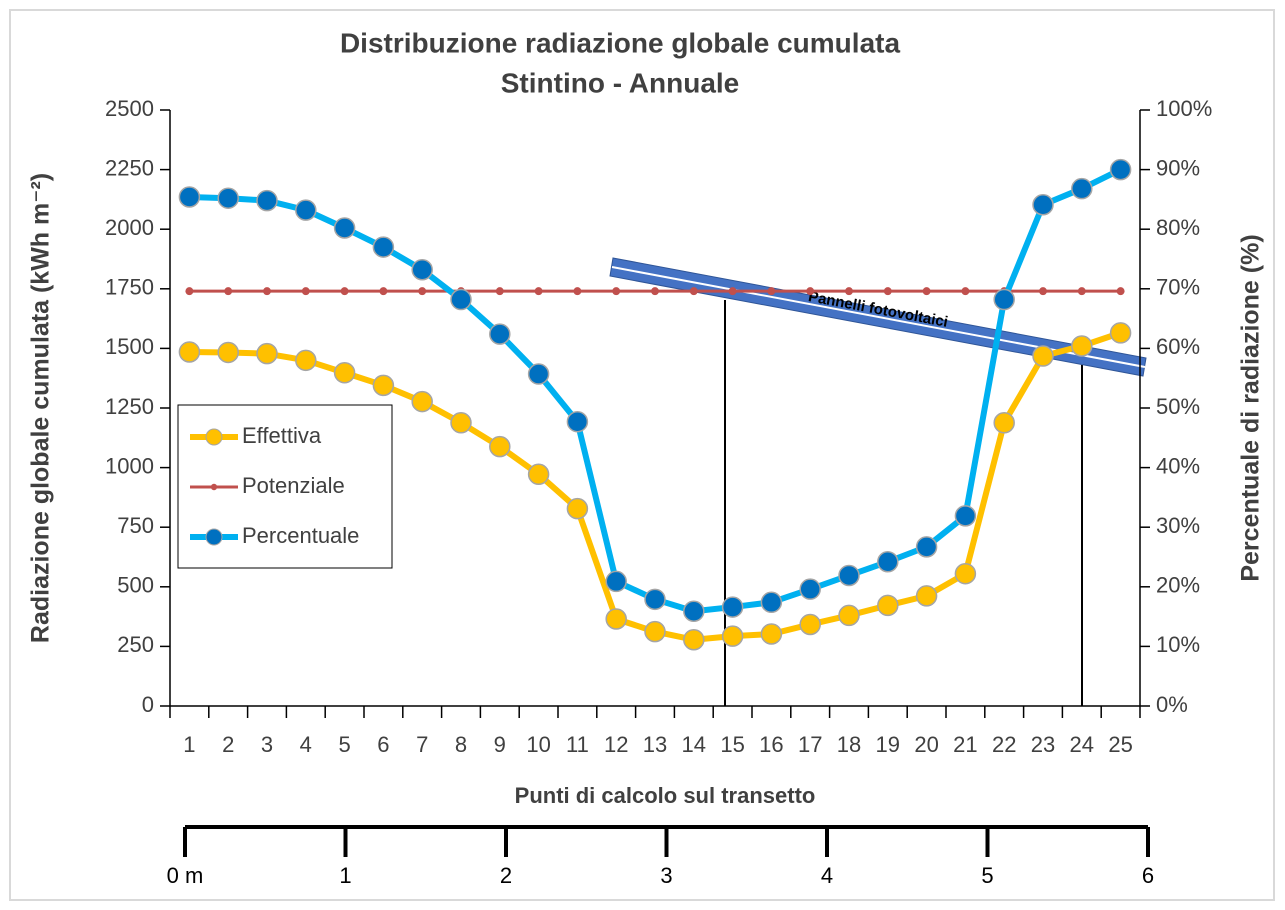 This screenshot has height=910, width=1285. What do you see at coordinates (345, 875) in the screenshot?
I see `distance-tick-label: 1` at bounding box center [345, 875].